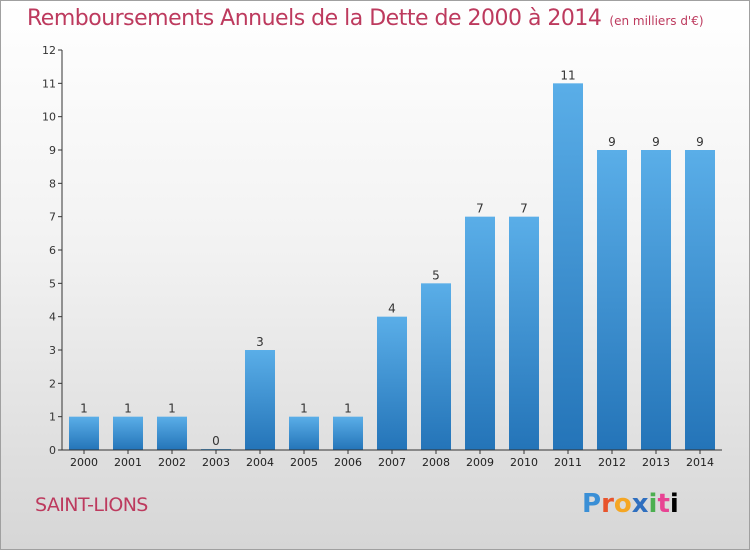 The height and width of the screenshot is (550, 750). Describe the element at coordinates (348, 462) in the screenshot. I see `x-tick-label: 2006` at that location.